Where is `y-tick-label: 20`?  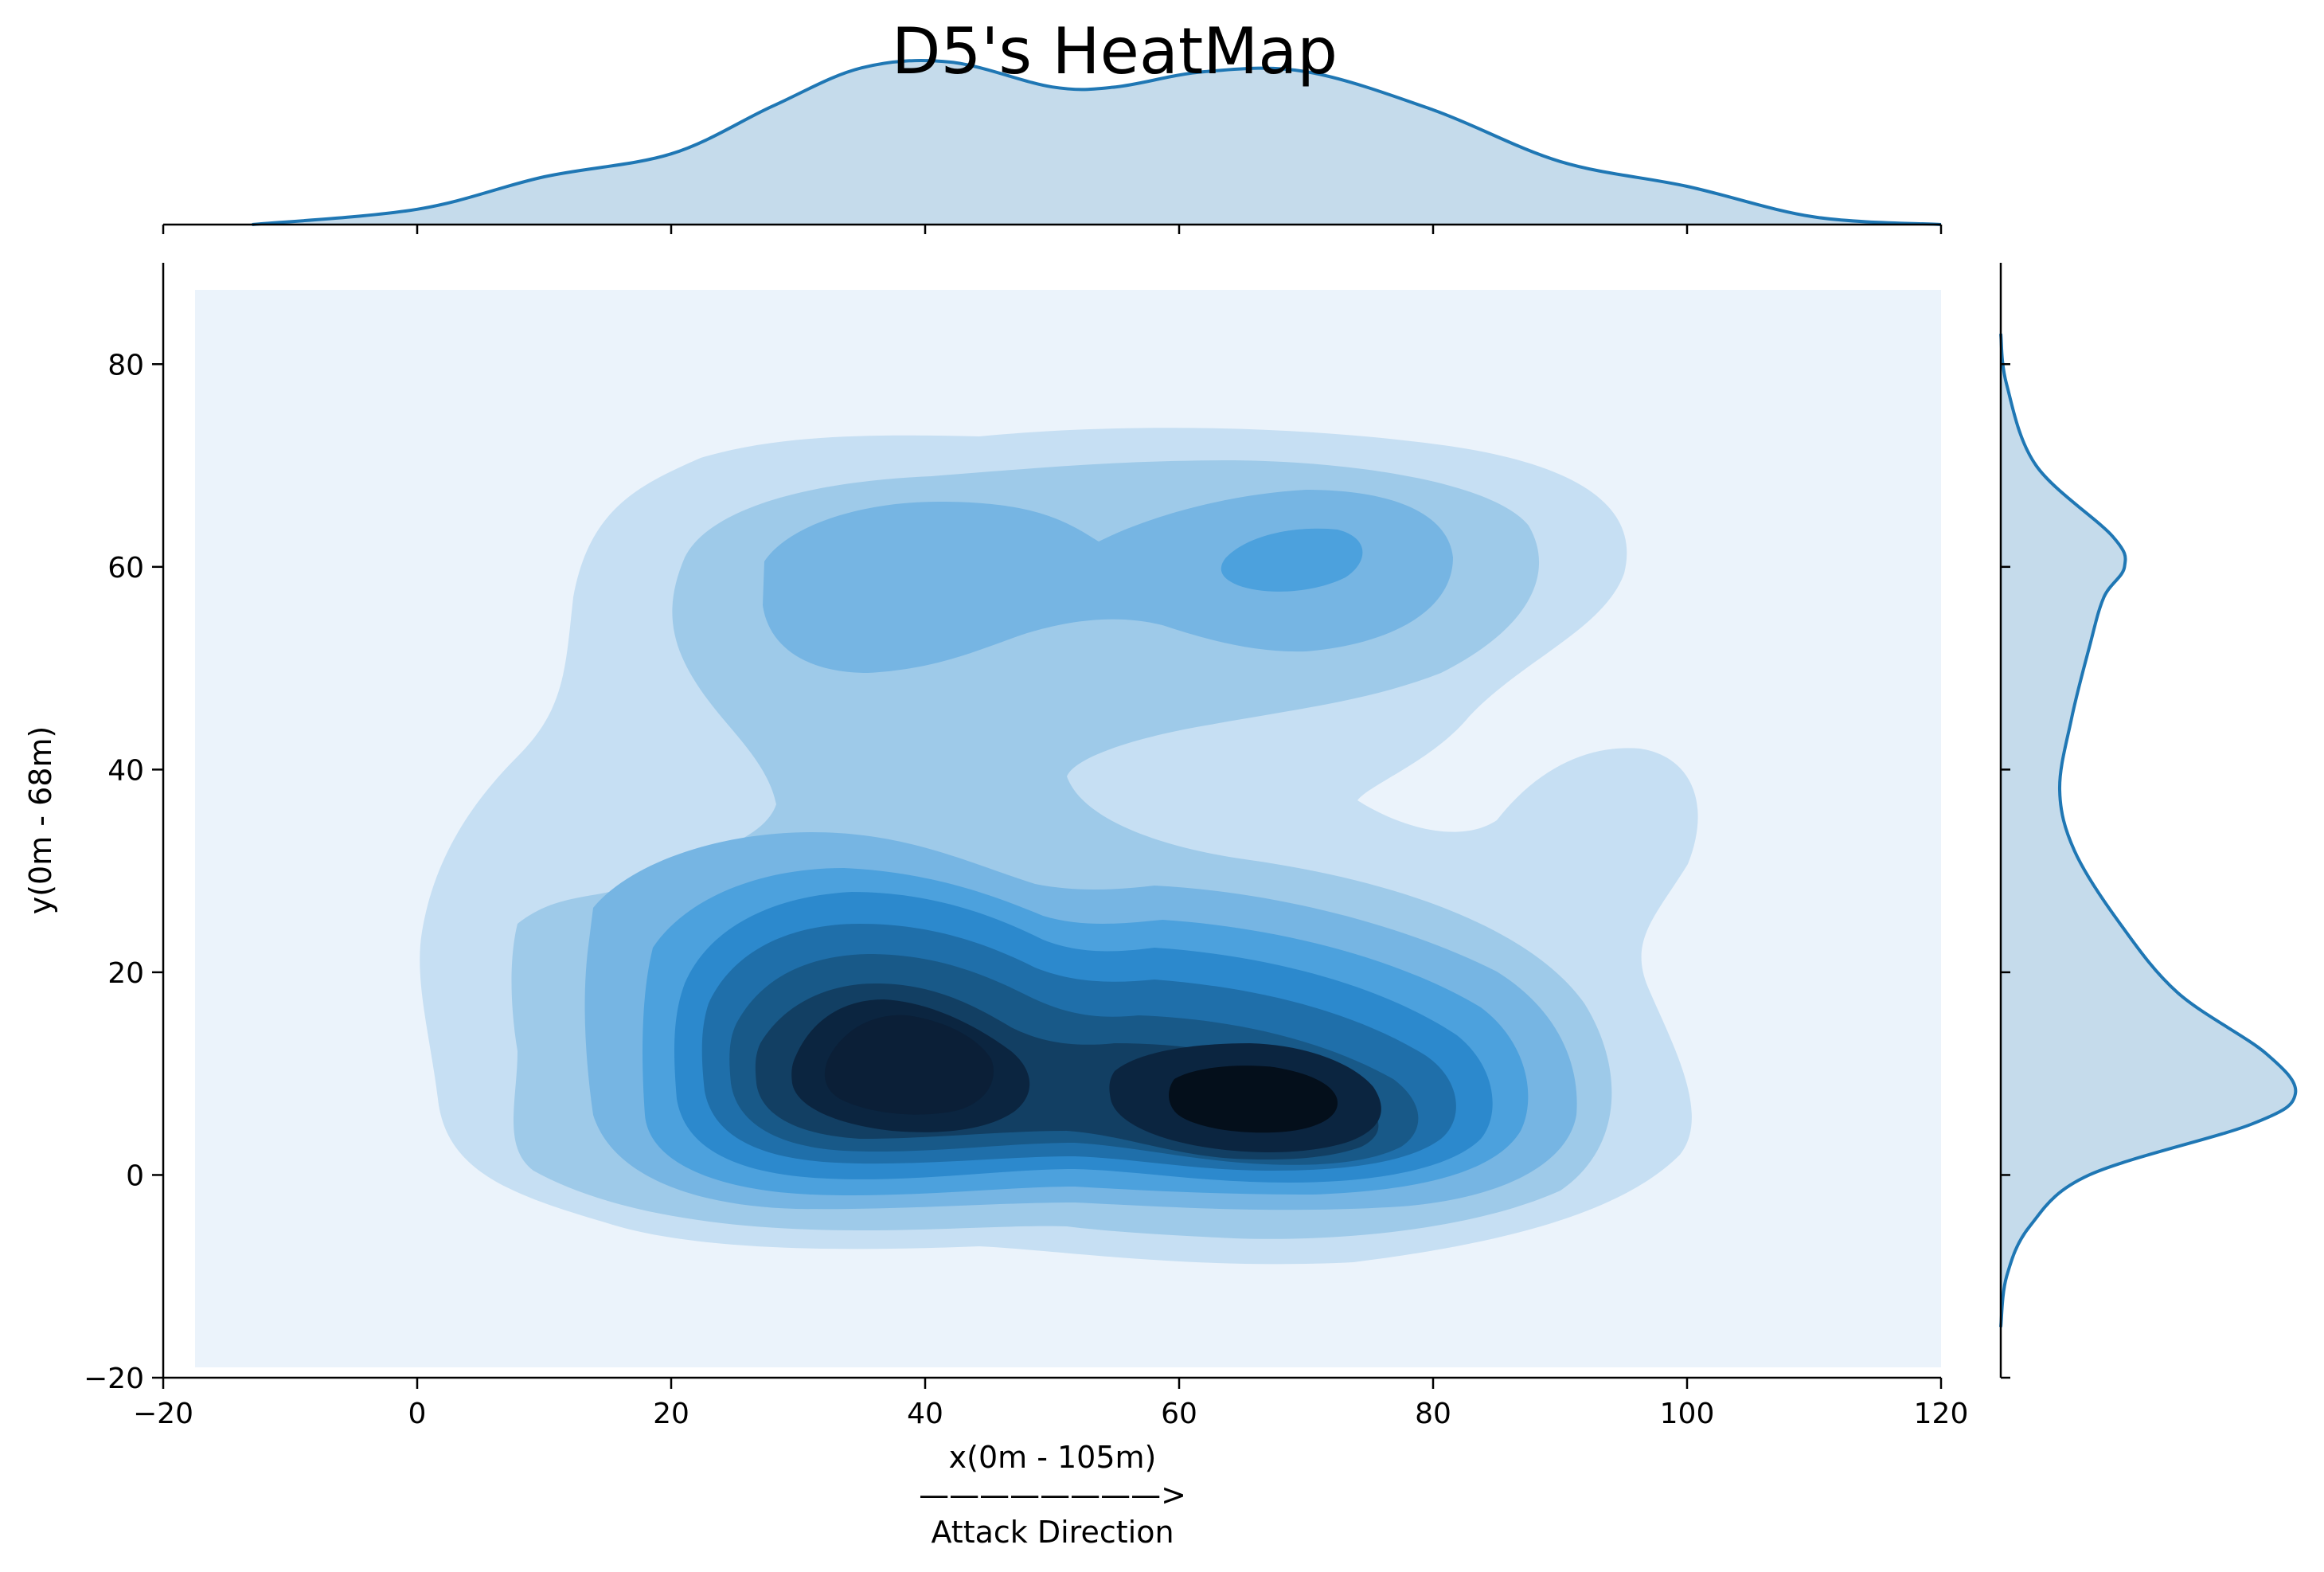 y-tick-label: 20 is located at coordinates (126, 974).